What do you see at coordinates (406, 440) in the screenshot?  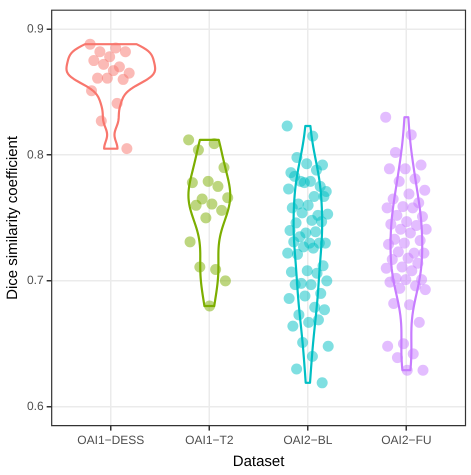 I see `x-tick-label: OAI2−FU` at bounding box center [406, 440].